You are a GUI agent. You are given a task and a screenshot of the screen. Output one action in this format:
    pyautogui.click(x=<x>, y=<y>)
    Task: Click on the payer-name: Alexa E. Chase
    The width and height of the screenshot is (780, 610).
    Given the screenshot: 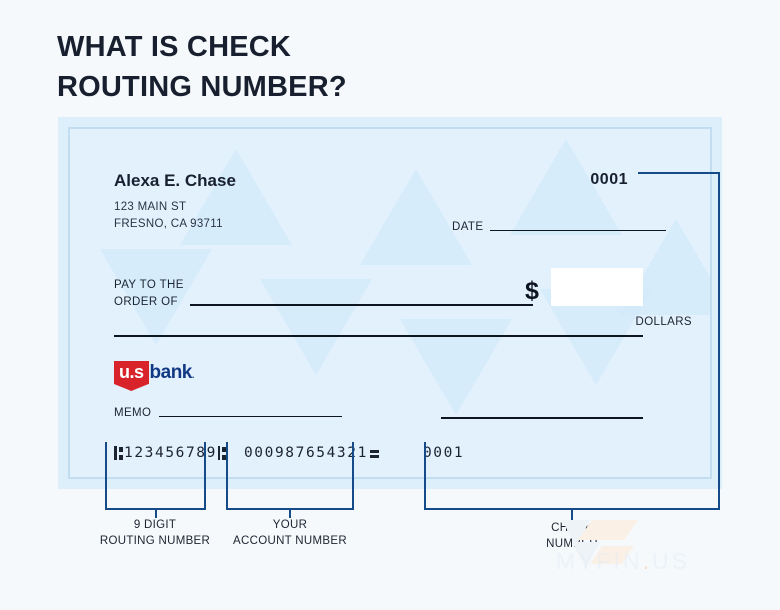 What is the action you would take?
    pyautogui.click(x=175, y=180)
    